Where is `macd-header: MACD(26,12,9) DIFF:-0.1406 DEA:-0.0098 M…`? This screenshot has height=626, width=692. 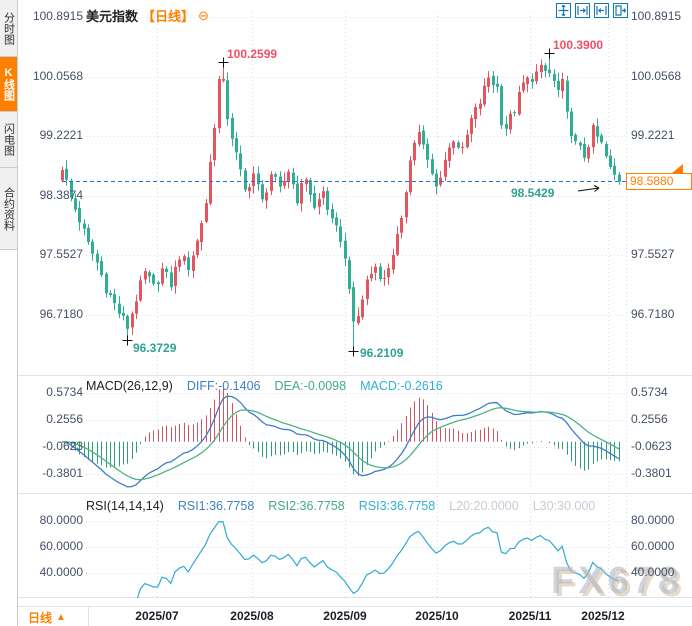
macd-header: MACD(26,12,9) DIFF:-0.1406 DEA:-0.0098 M… is located at coordinates (264, 386).